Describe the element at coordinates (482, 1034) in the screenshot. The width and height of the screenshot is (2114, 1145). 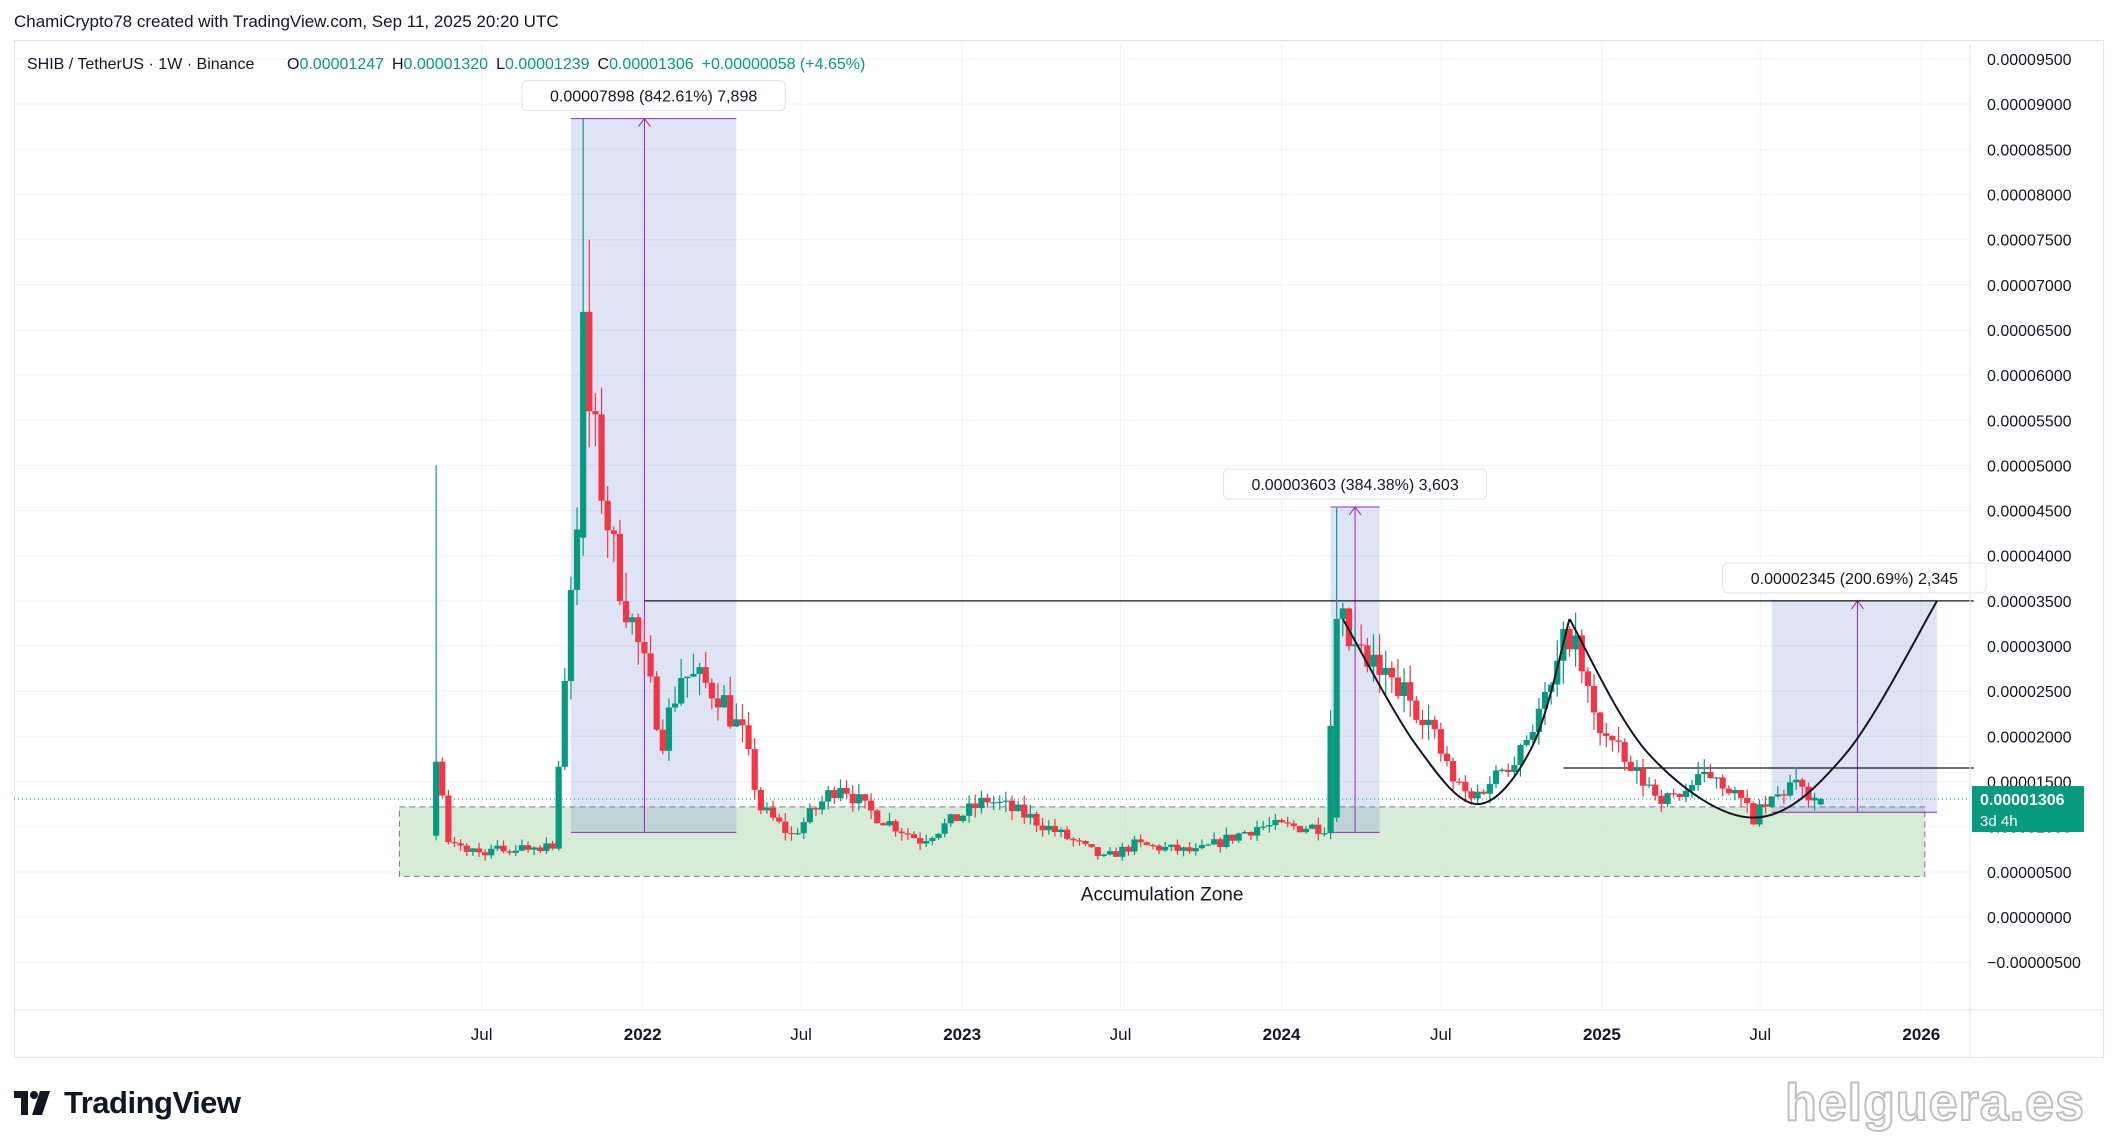
I see `x-tick-label: Jul` at that location.